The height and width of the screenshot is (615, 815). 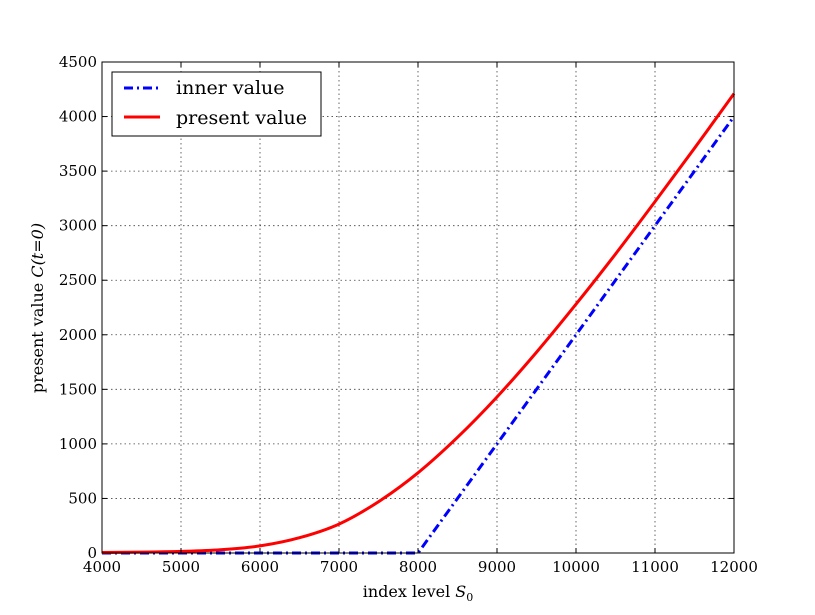 What do you see at coordinates (37, 308) in the screenshot?
I see `y-axis-label: present value C(t=0)` at bounding box center [37, 308].